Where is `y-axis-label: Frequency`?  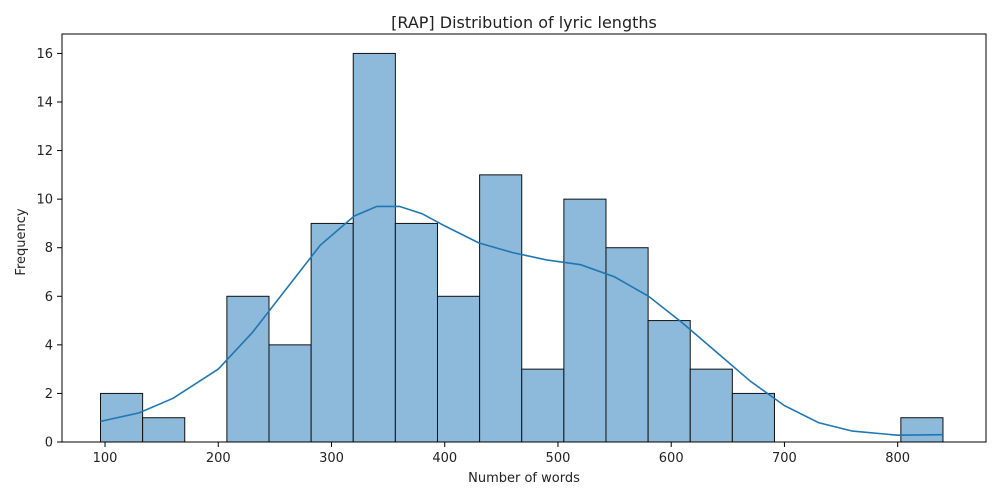 y-axis-label: Frequency is located at coordinates (21, 241).